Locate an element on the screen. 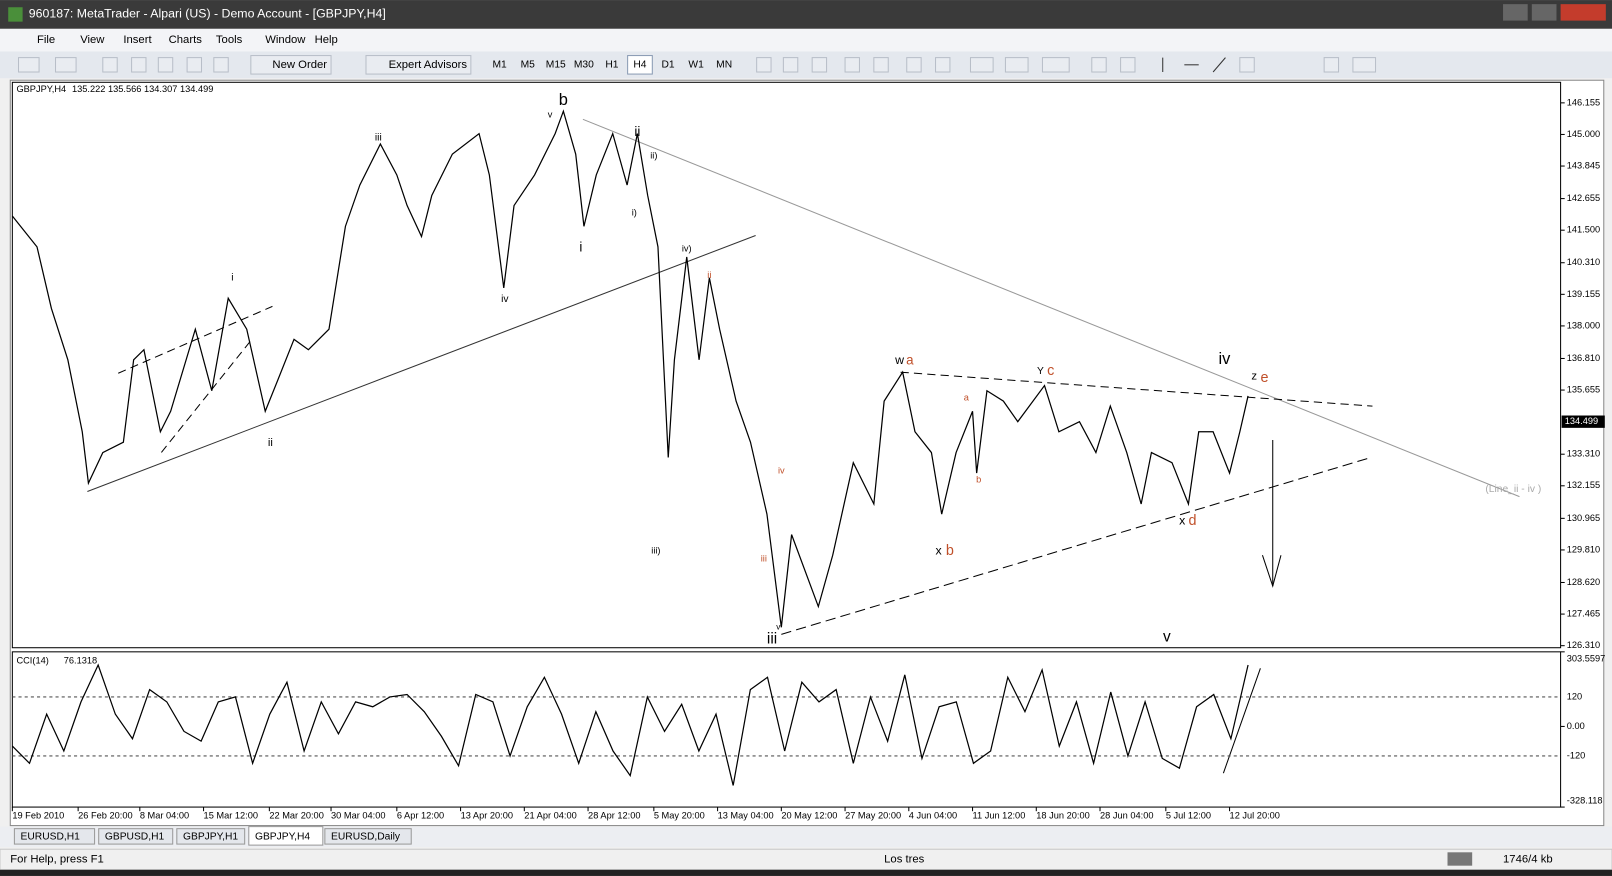  x-tick-label: 20 May 12:00 is located at coordinates (809, 816).